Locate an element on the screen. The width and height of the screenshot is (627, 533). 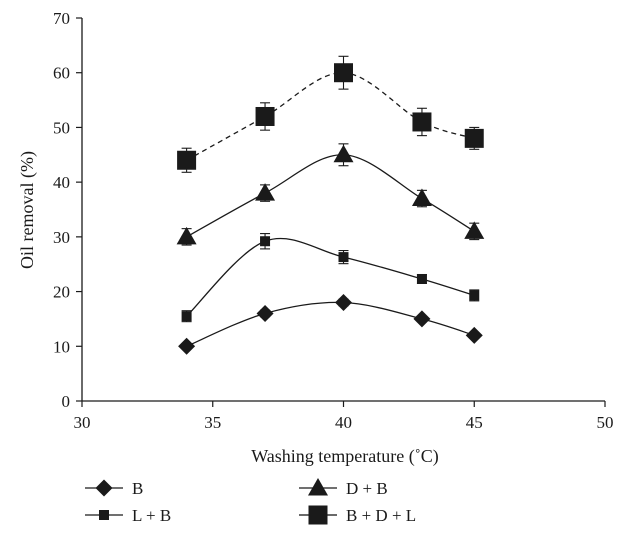
y-tick-label: 30 is located at coordinates (61, 237).